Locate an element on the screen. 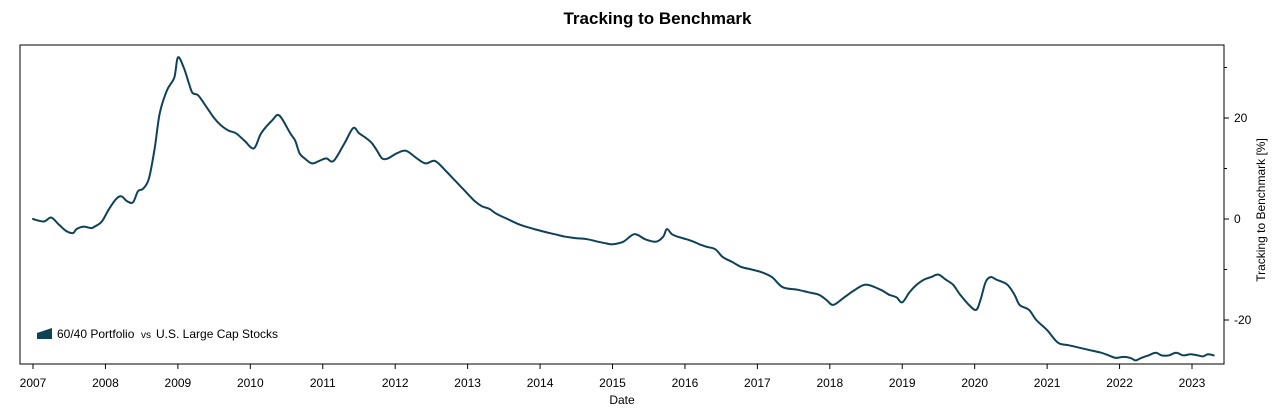 This screenshot has width=1280, height=420. legend: 60/40 Portfolio vs U.S. Large Cap Stocks is located at coordinates (157, 334).